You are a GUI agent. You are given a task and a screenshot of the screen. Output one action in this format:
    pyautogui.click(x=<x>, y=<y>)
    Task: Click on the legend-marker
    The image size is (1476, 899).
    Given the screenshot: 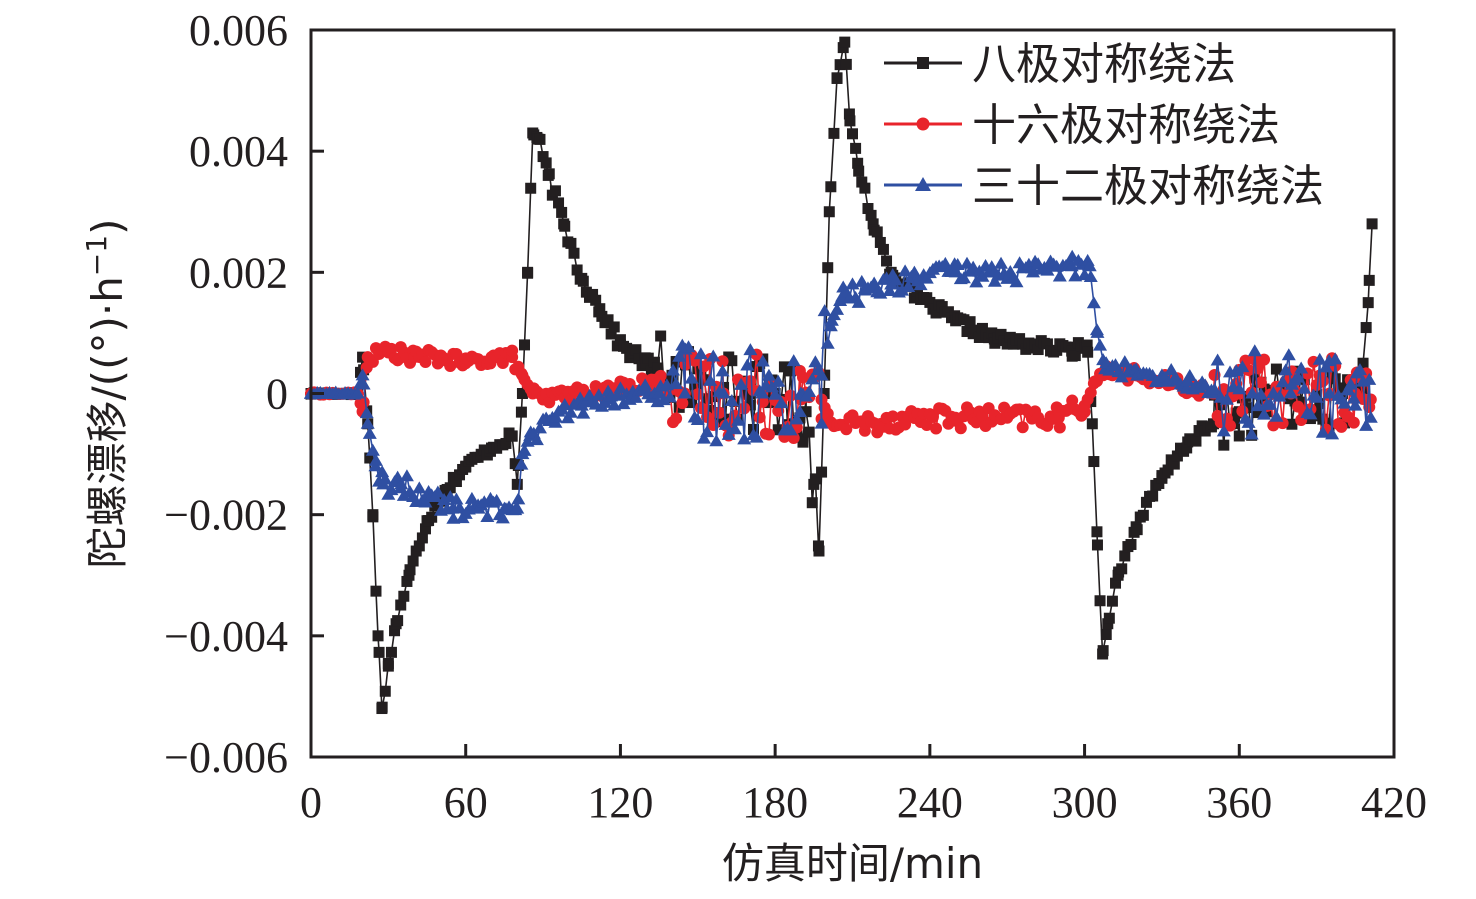 What is the action you would take?
    pyautogui.click(x=923, y=124)
    